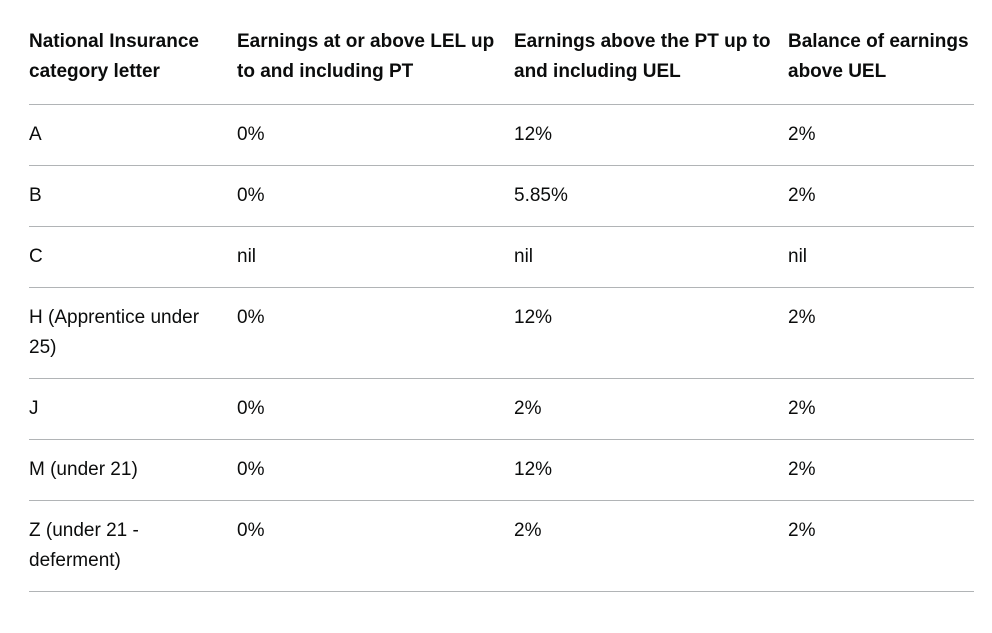 Image resolution: width=992 pixels, height=633 pixels. What do you see at coordinates (881, 65) in the screenshot?
I see `header-above-uel: Balance of earnings above UEL` at bounding box center [881, 65].